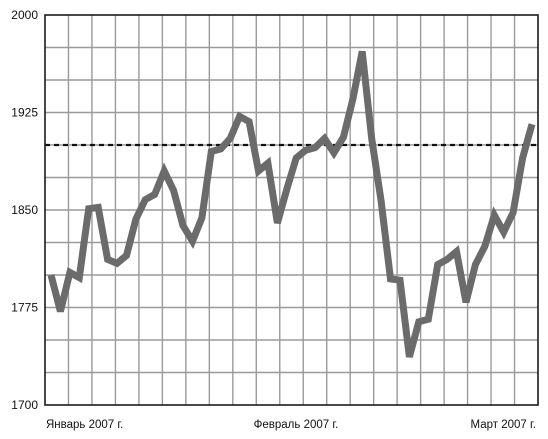 This screenshot has height=439, width=548. Describe the element at coordinates (24, 405) in the screenshot. I see `y-tick-label: 1700` at that location.